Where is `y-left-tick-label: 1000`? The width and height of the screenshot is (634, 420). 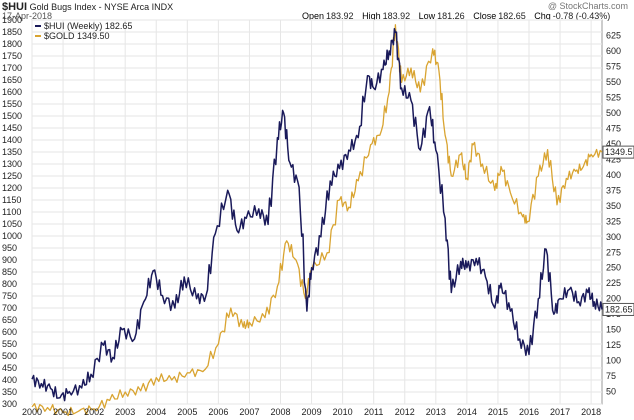
y-left-tick-label: 1000 is located at coordinates (12, 236).